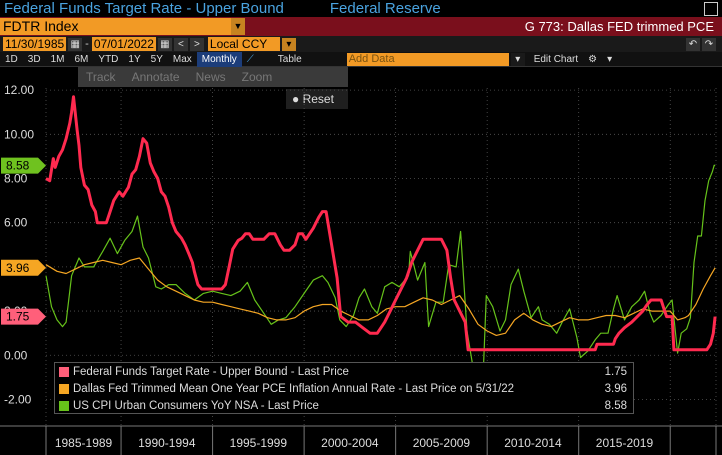 The image size is (722, 455). What do you see at coordinates (34, 59) in the screenshot?
I see `range-3d: 3D` at bounding box center [34, 59].